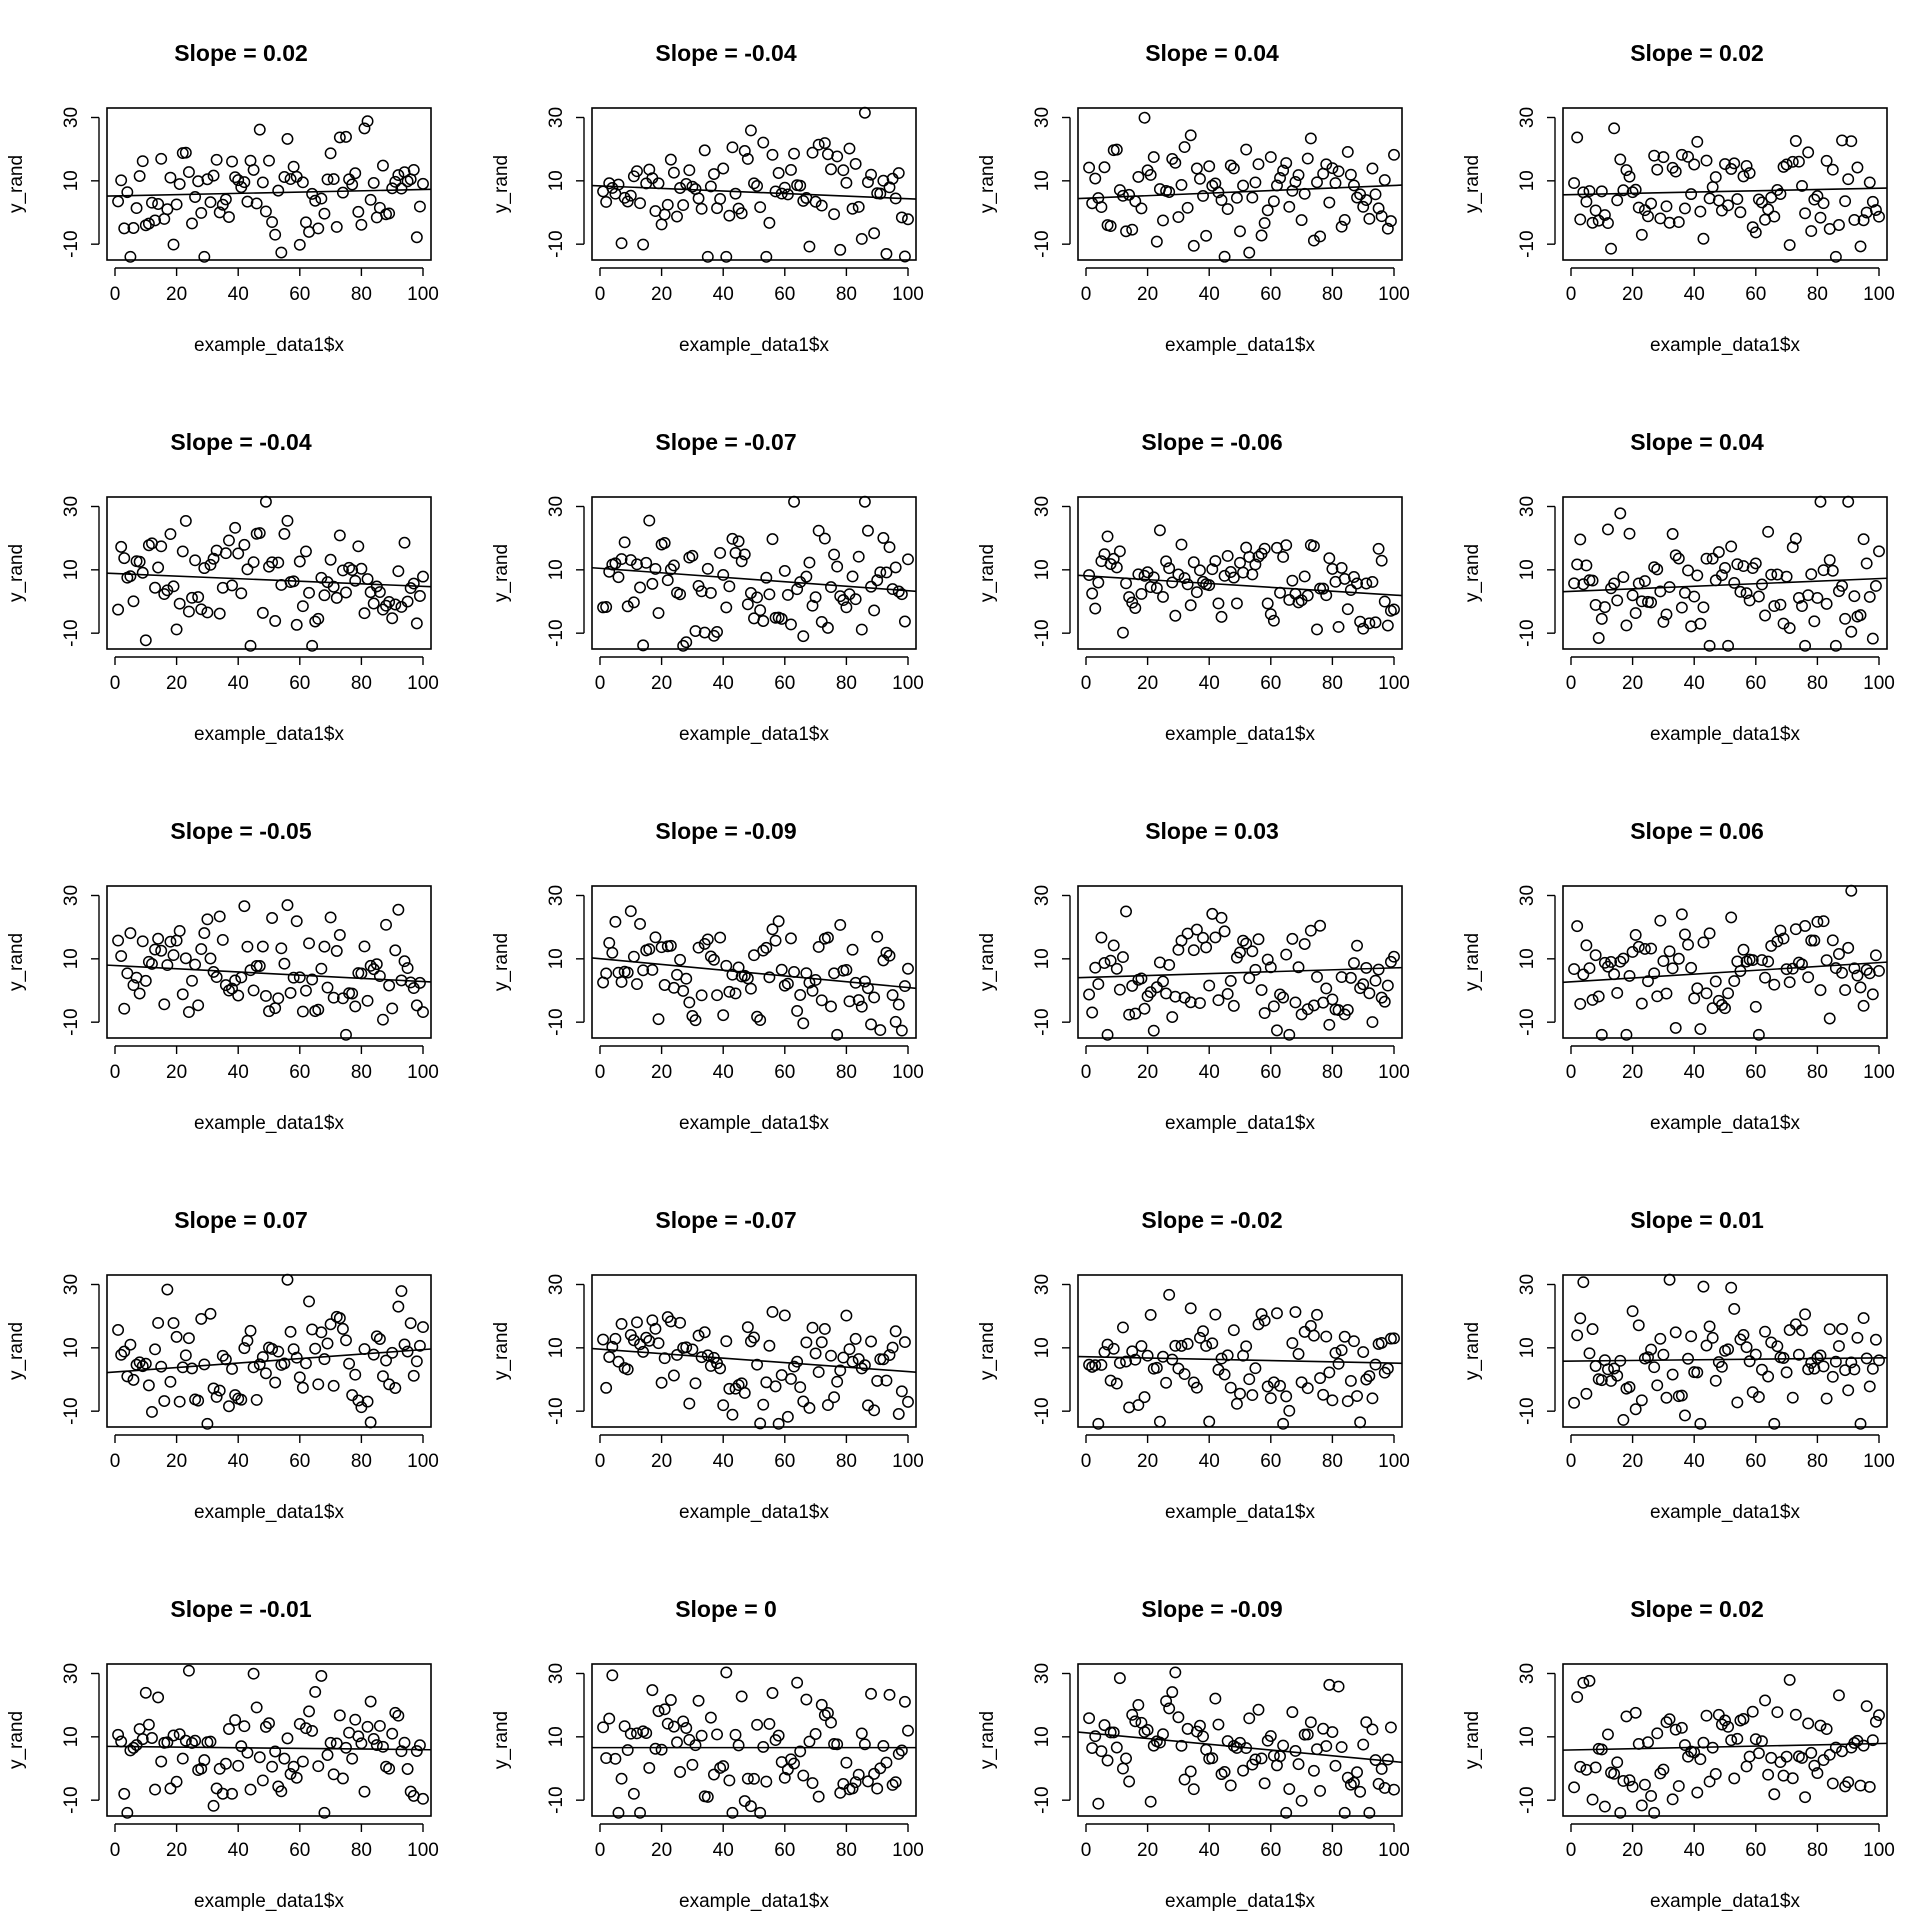  What do you see at coordinates (270, 1351) in the screenshot?
I see `points` at bounding box center [270, 1351].